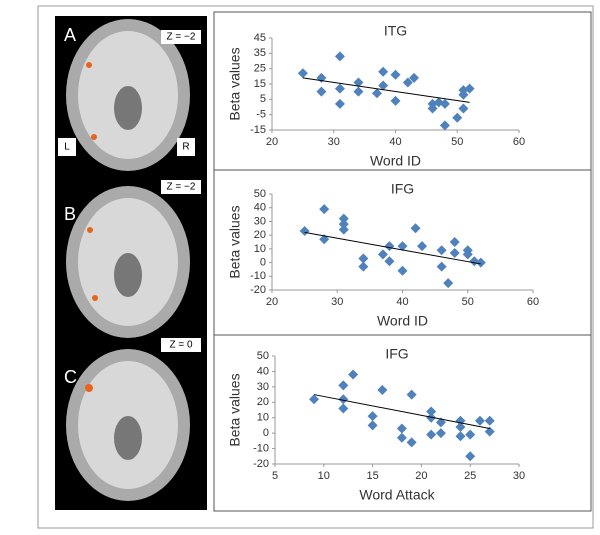 Image resolution: width=600 pixels, height=535 pixels. Describe the element at coordinates (258, 130) in the screenshot. I see `y-tick-label: -15` at that location.